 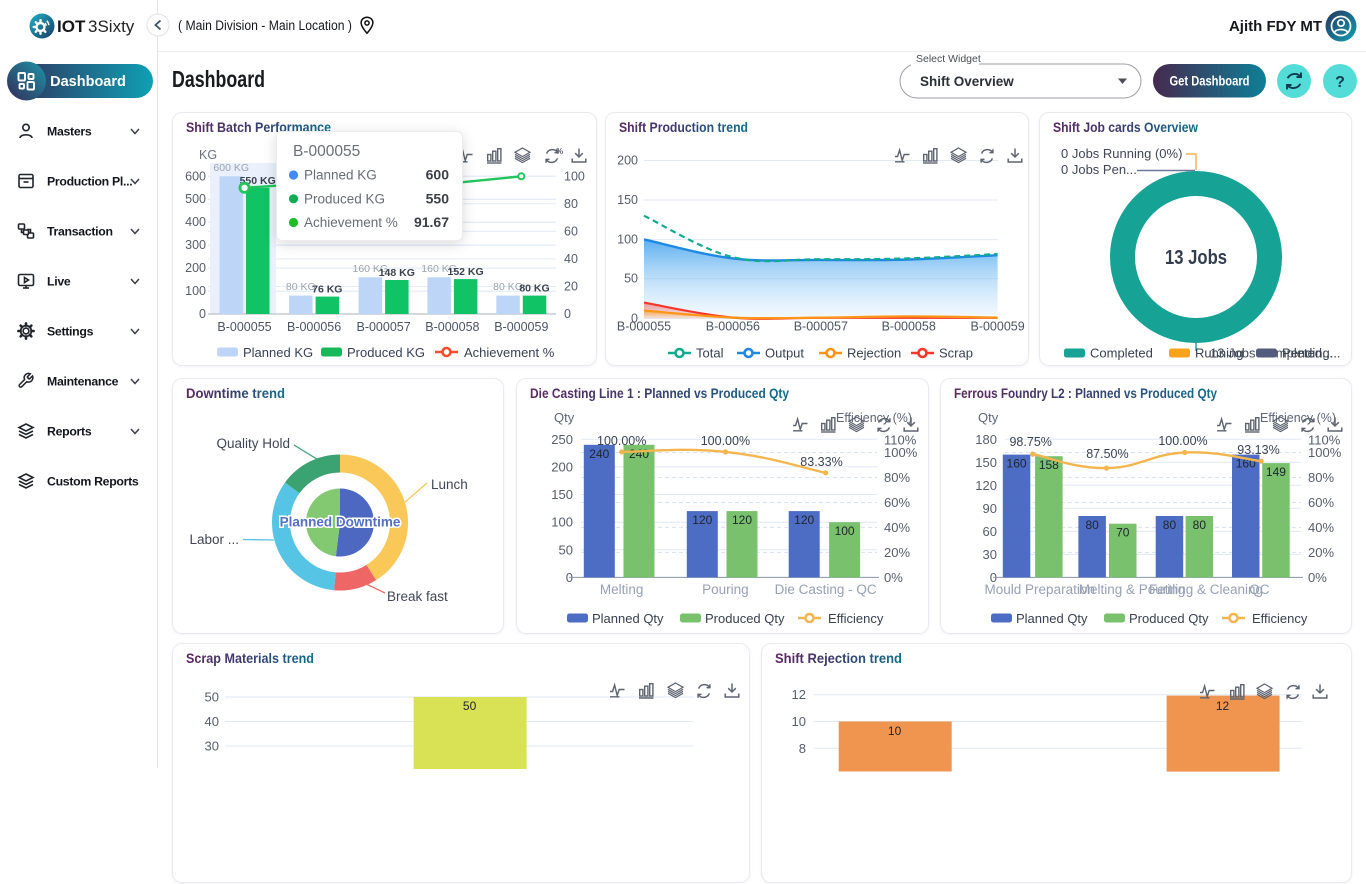 What do you see at coordinates (1125, 127) in the screenshot?
I see `svg-text: Shift Job cards Overview` at bounding box center [1125, 127].